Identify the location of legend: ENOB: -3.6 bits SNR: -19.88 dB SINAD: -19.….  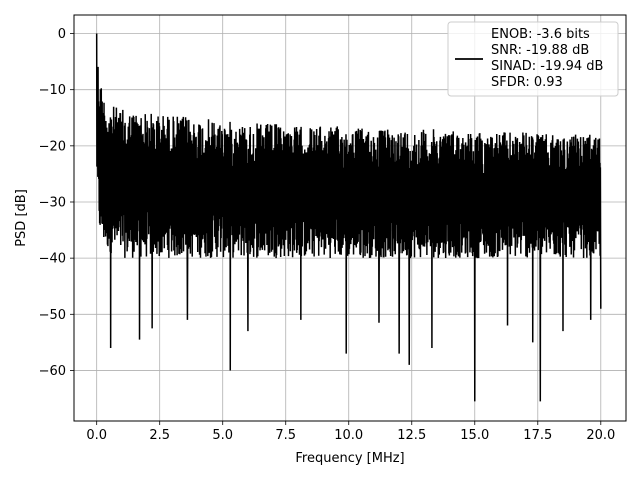
(533, 59).